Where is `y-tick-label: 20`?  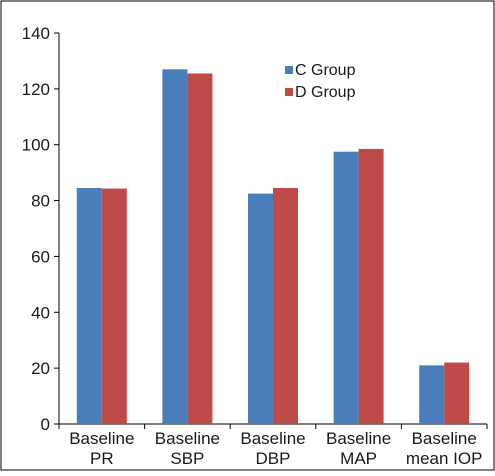 y-tick-label: 20 is located at coordinates (40, 368).